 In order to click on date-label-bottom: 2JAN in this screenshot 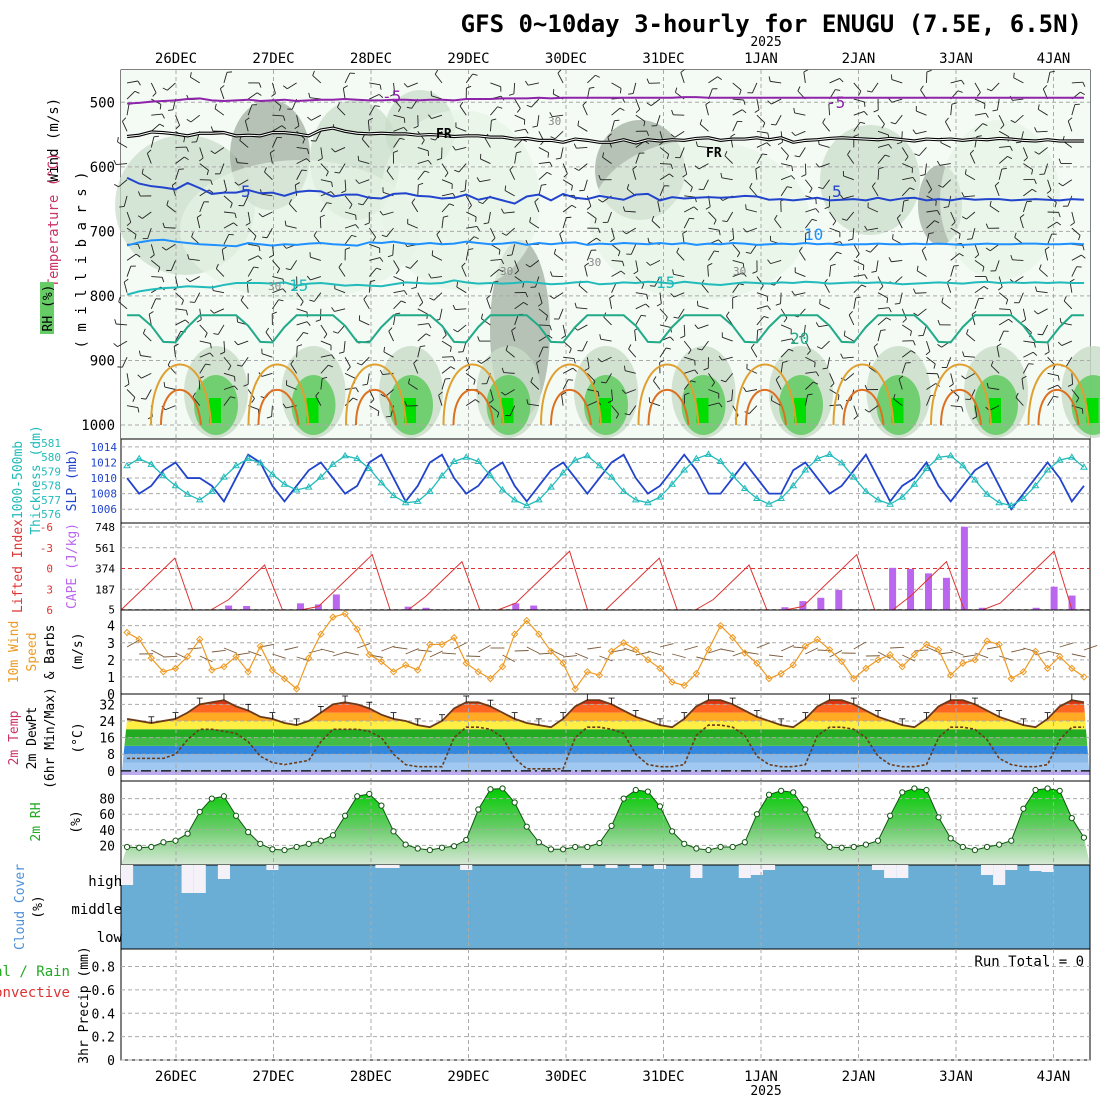, I will do `click(859, 1077)`.